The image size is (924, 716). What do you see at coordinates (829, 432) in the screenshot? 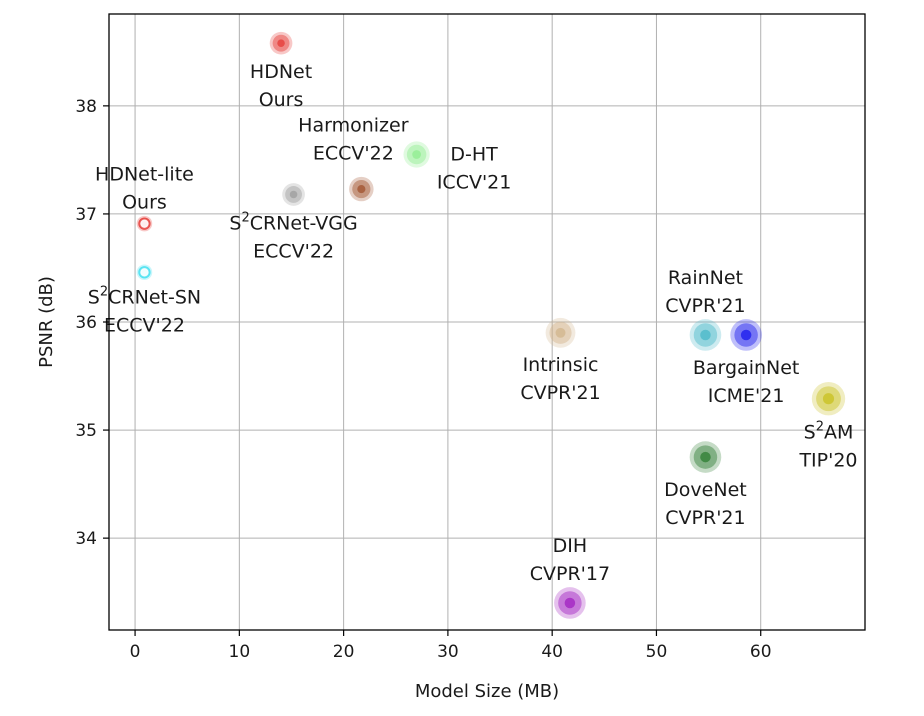
I see `point-label: S2AM` at bounding box center [829, 432].